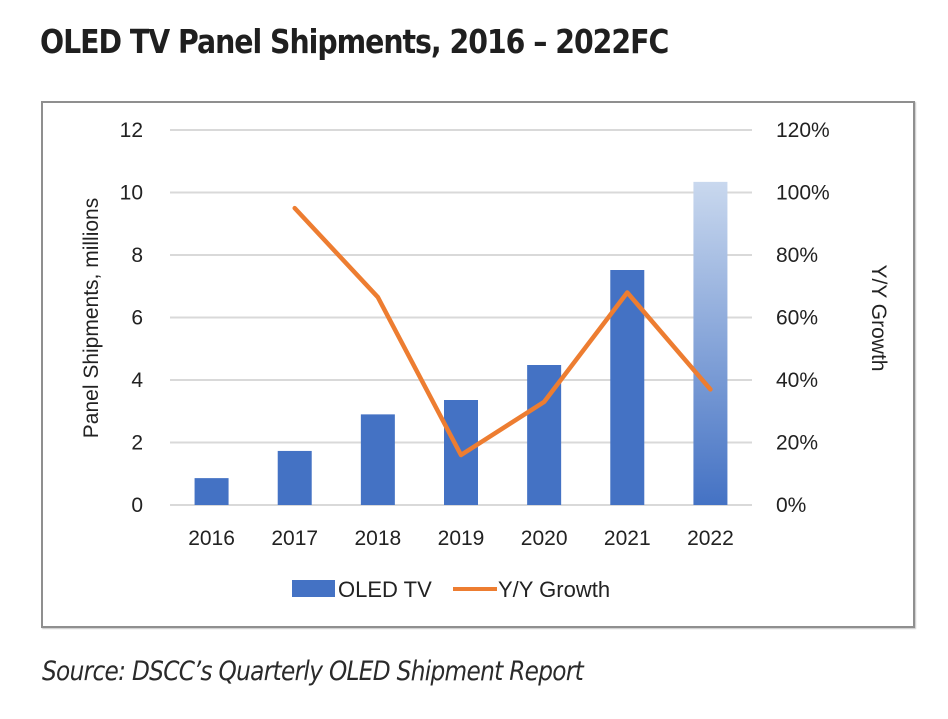 This screenshot has width=948, height=719. What do you see at coordinates (627, 538) in the screenshot?
I see `x-tick-label: 2021` at bounding box center [627, 538].